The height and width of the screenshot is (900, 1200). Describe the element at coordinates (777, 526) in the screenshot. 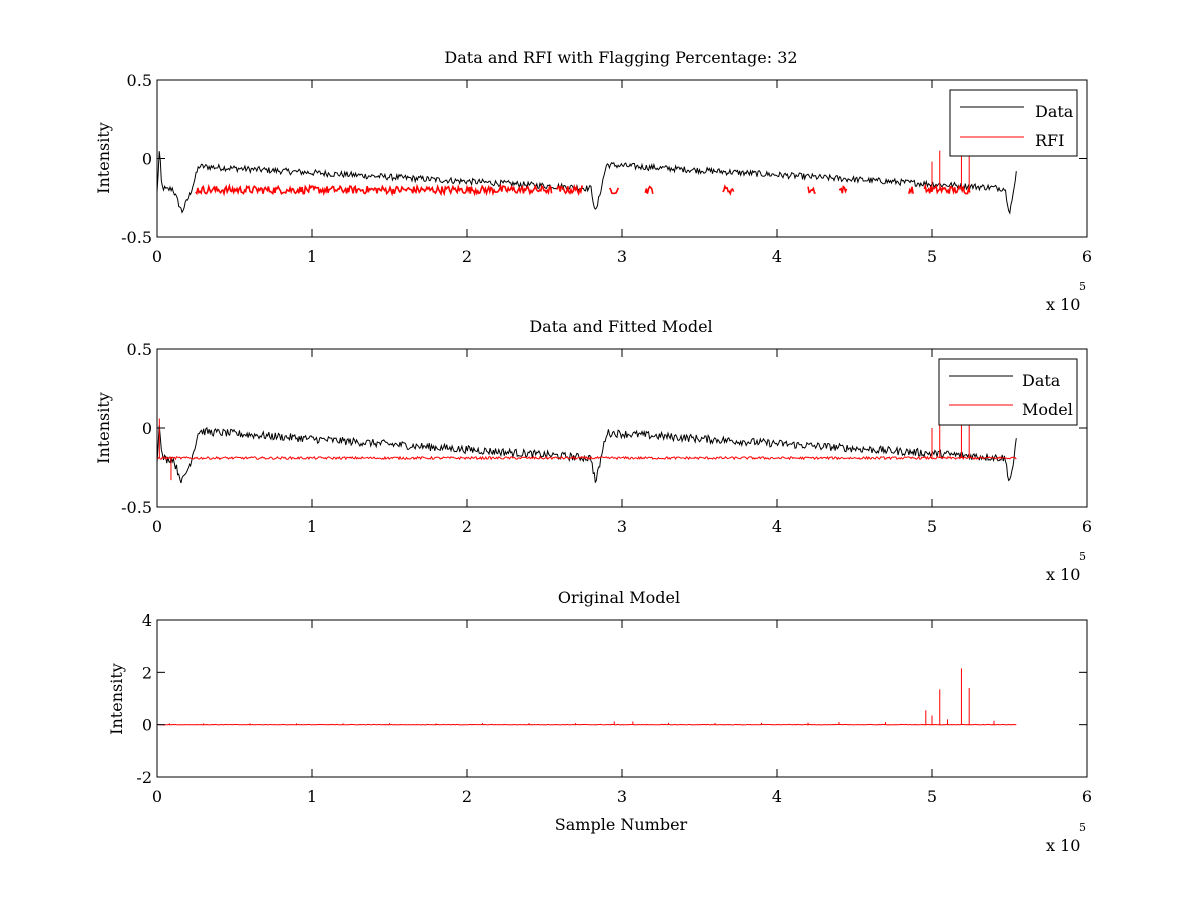

I see `panel-2-xtick-label-4: 4` at that location.